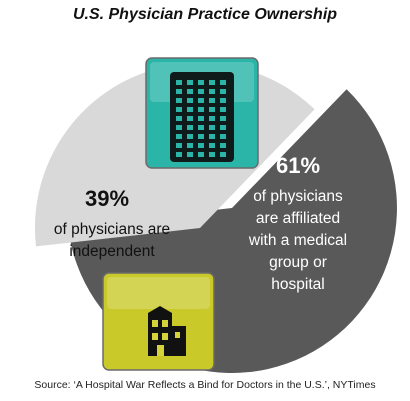 The image size is (410, 401). I want to click on slice-description-independent: of physicians are independent, so click(112, 240).